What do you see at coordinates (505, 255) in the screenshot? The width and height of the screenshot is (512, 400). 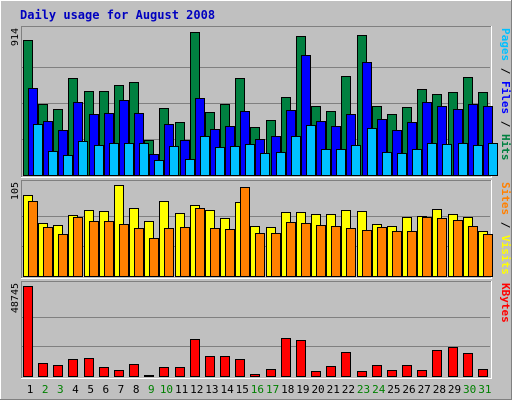 I see `legend-part: Visits` at bounding box center [505, 255].